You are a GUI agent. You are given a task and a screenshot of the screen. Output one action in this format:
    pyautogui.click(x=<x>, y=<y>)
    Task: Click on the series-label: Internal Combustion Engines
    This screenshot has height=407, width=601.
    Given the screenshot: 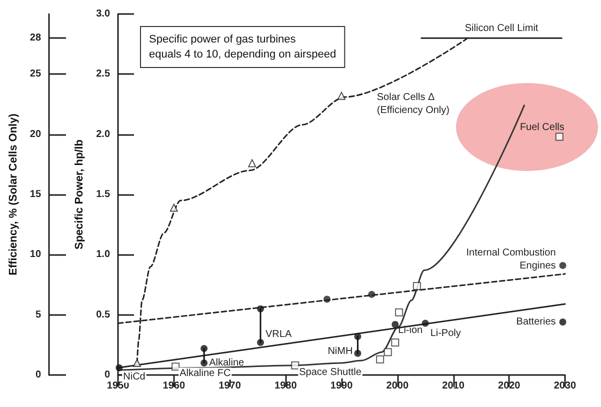 What is the action you would take?
    pyautogui.click(x=511, y=259)
    